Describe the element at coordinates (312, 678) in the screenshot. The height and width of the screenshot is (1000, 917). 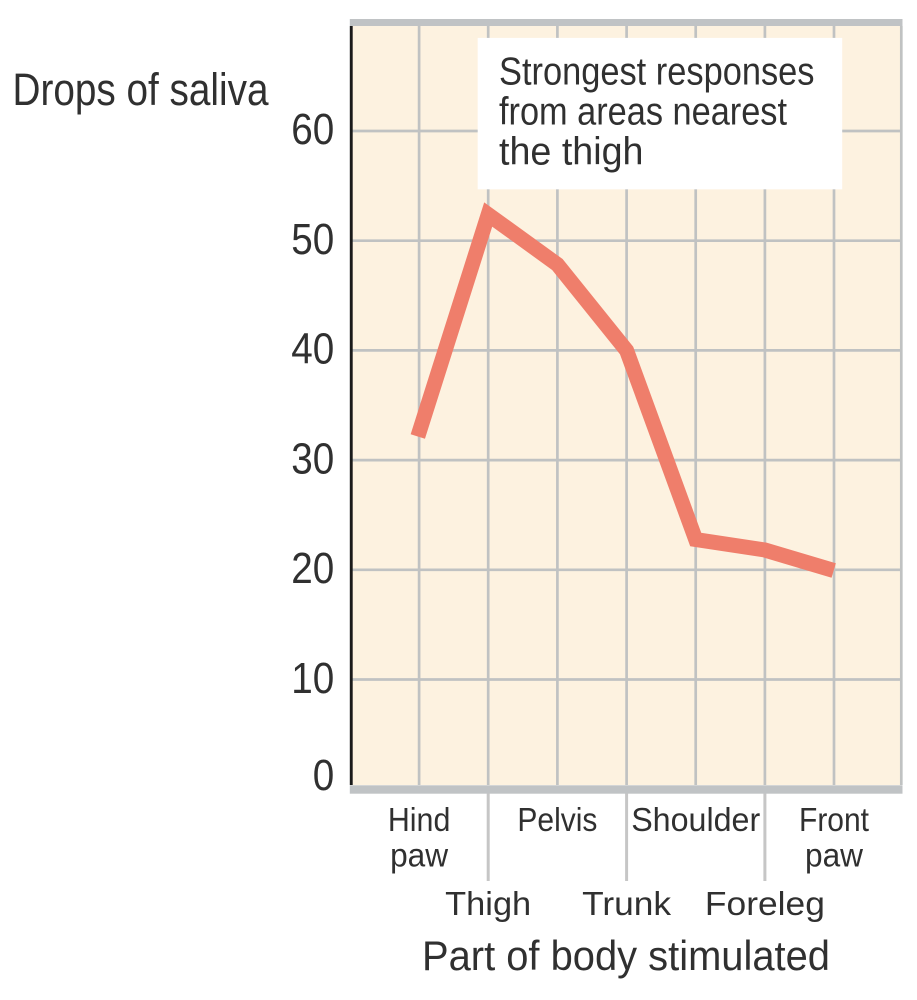
I see `svg-text: 10` at that location.